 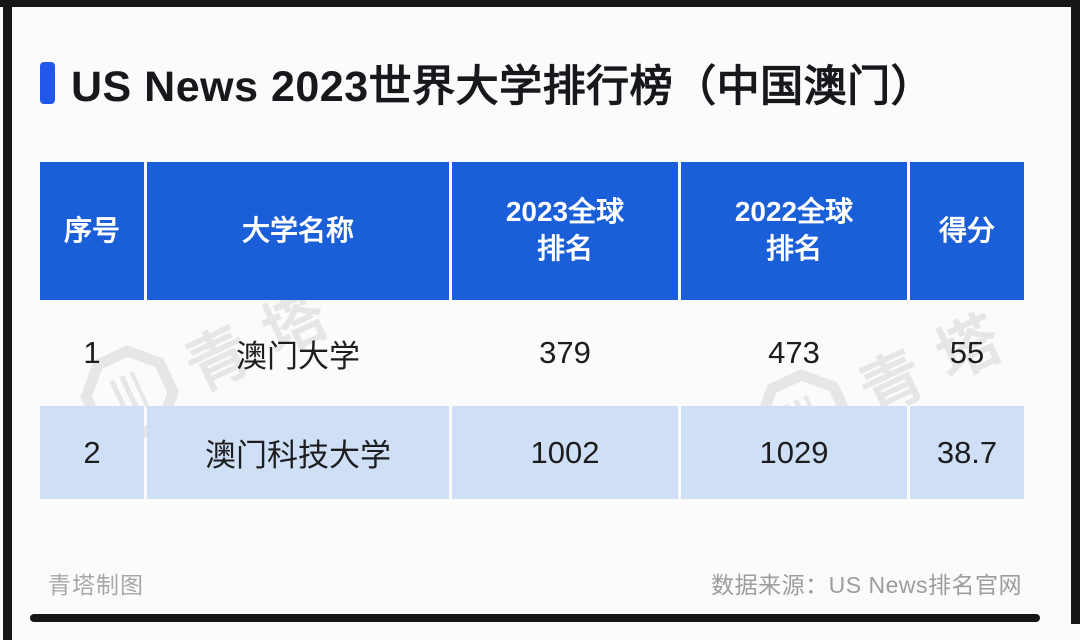 I want to click on header-cell-score: 得分, so click(x=967, y=231).